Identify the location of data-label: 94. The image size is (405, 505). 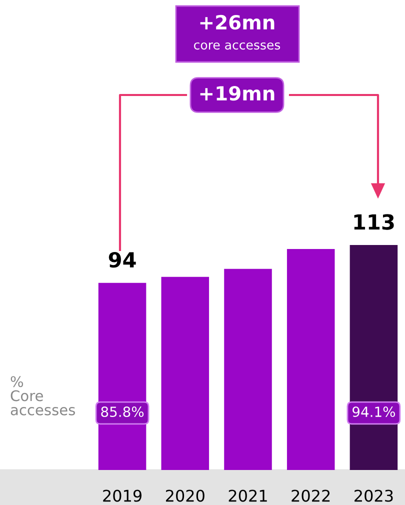
(122, 260).